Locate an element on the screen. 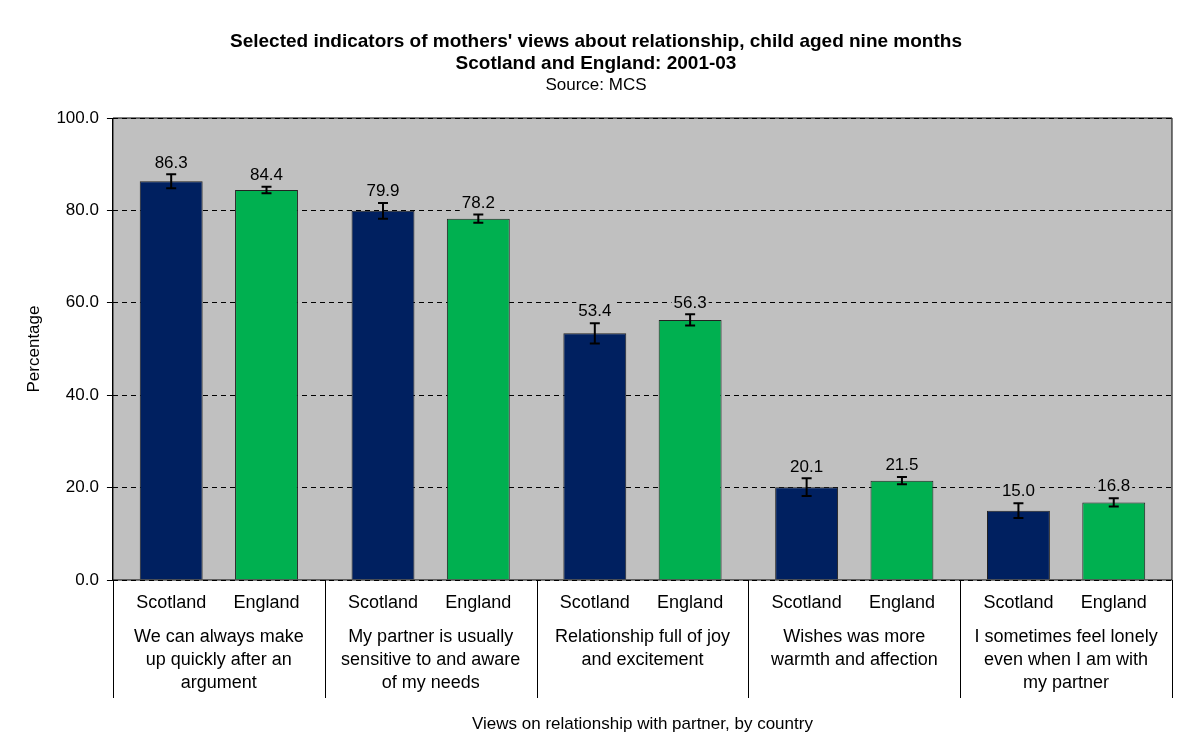 This screenshot has height=738, width=1198. source-note: Source: MCS is located at coordinates (596, 85).